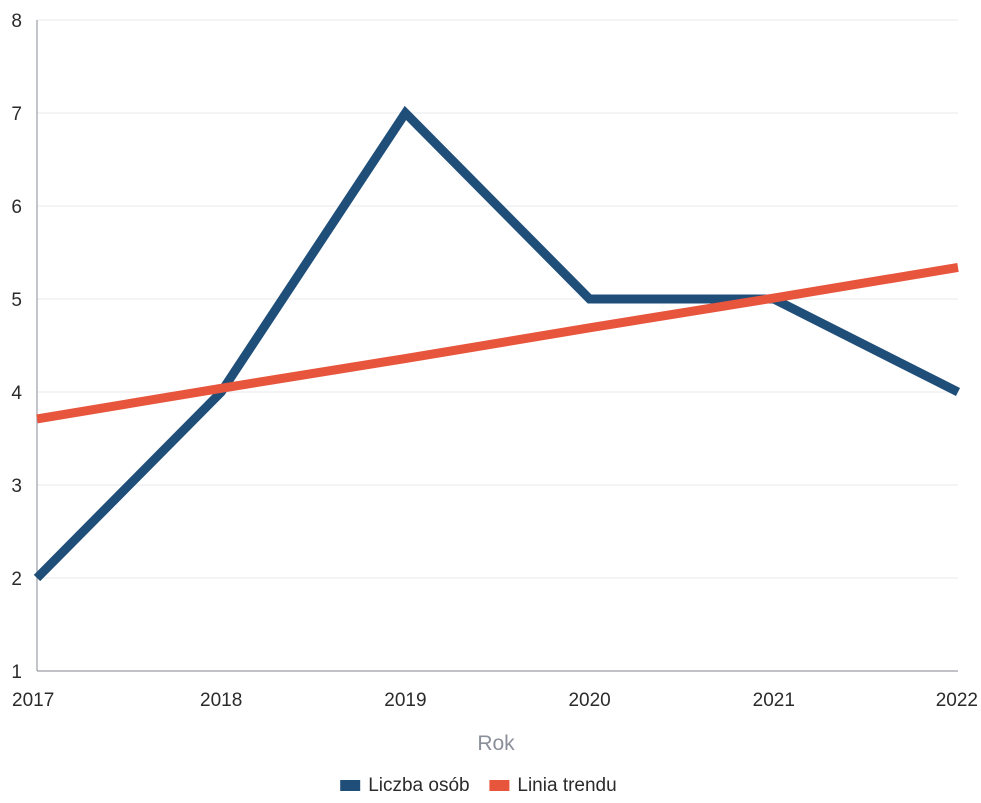 This screenshot has height=803, width=981. I want to click on x-axis-title: Rok, so click(496, 743).